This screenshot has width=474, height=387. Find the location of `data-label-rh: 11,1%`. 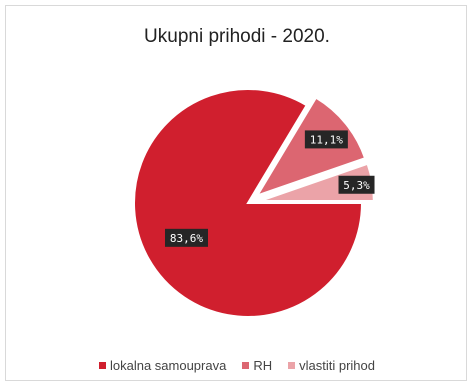

data-label-rh: 11,1% is located at coordinates (326, 139).